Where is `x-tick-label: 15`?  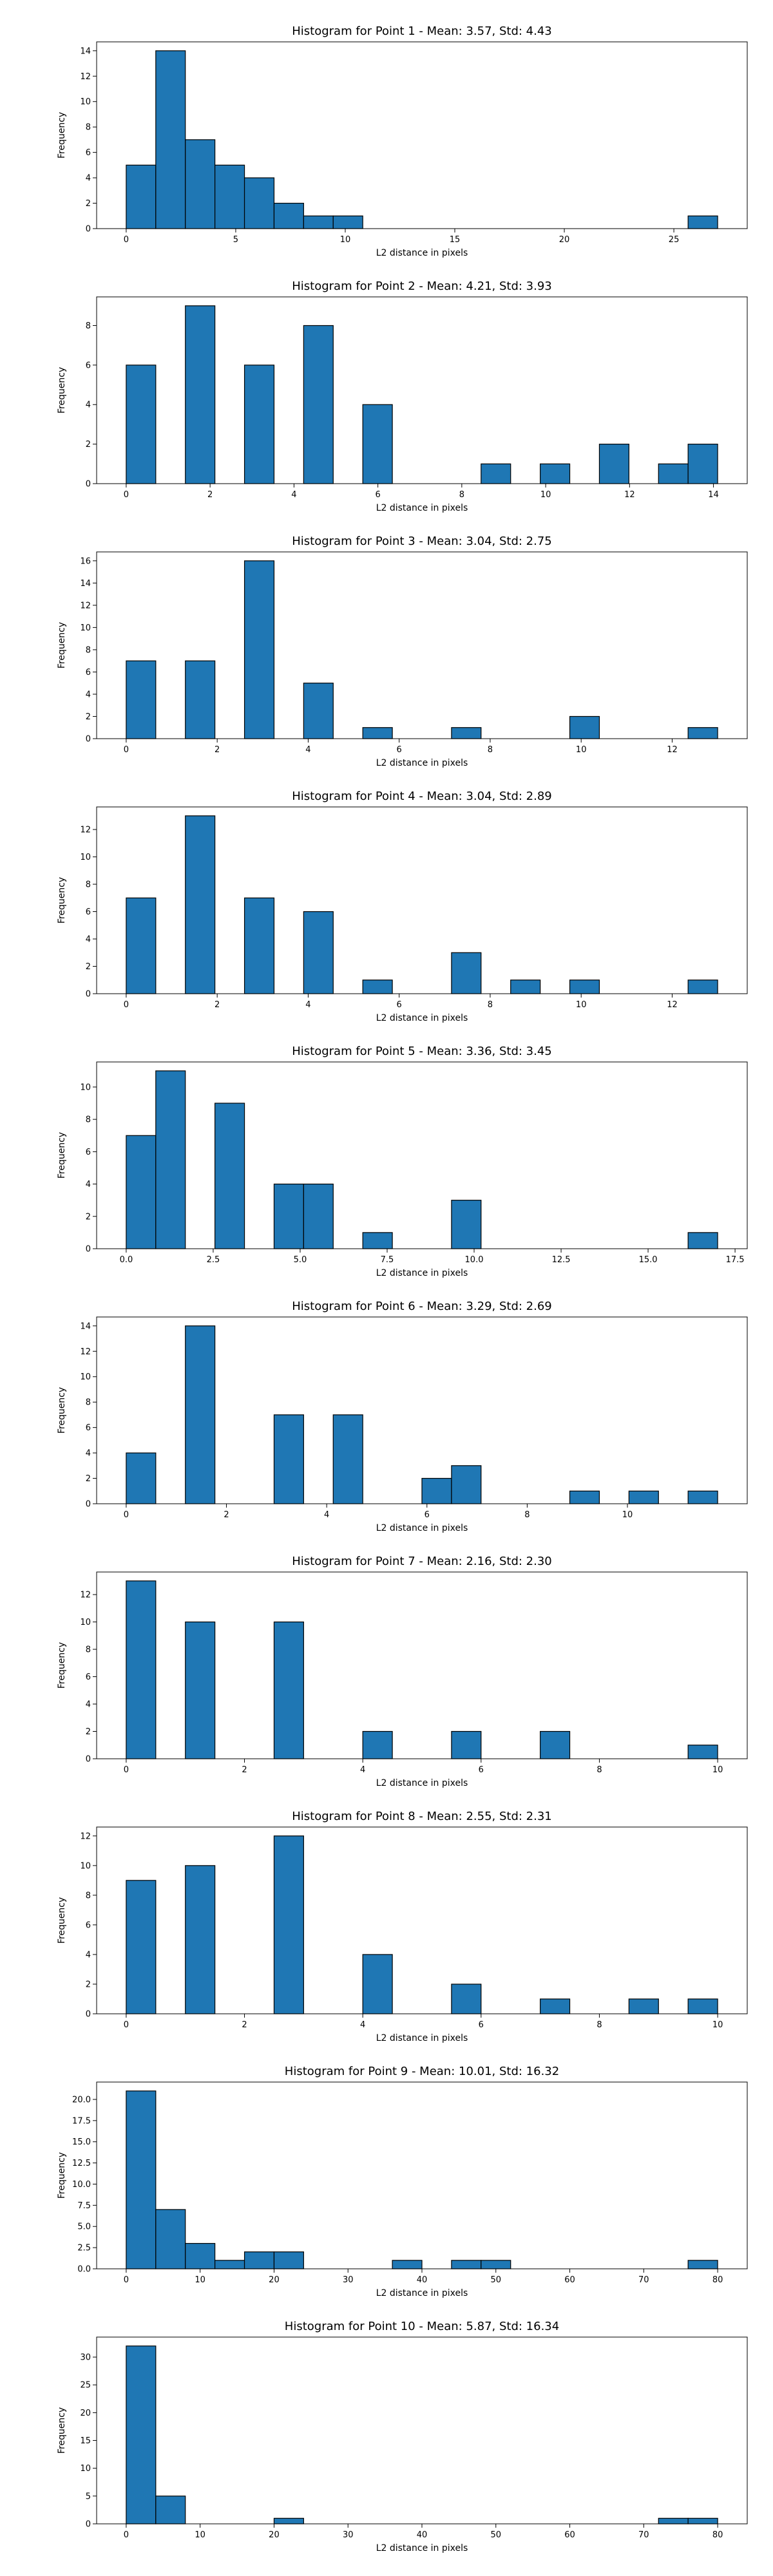 x-tick-label: 15 is located at coordinates (455, 240).